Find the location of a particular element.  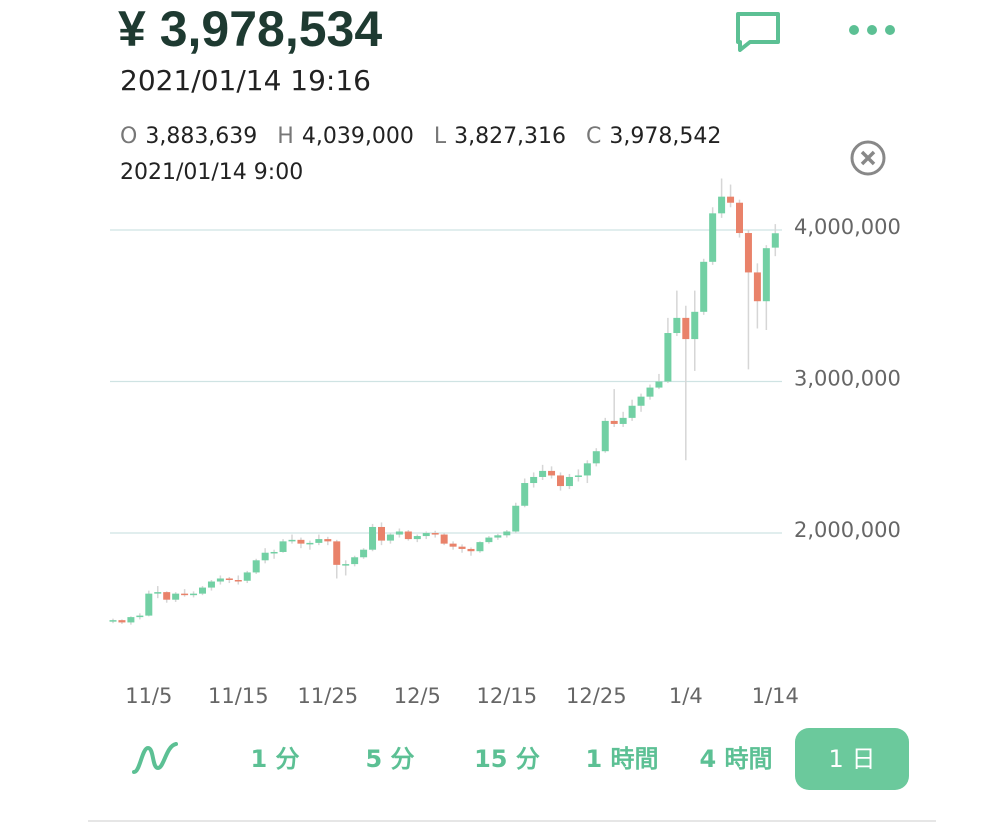

ohlc-key: L is located at coordinates (440, 136).